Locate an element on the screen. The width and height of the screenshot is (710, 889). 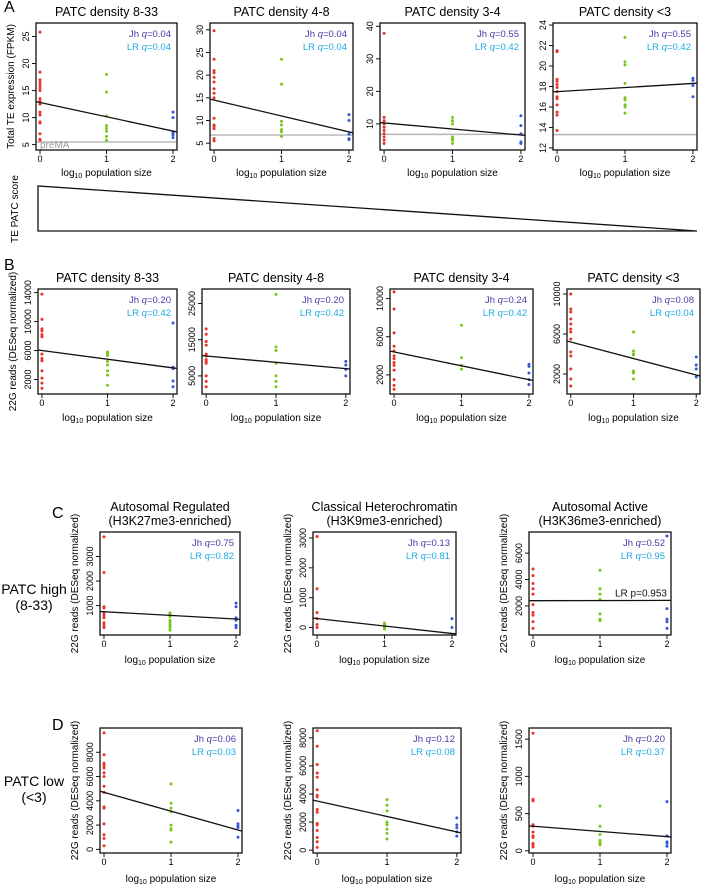
stat-value: =0.13 is located at coordinates (438, 543).